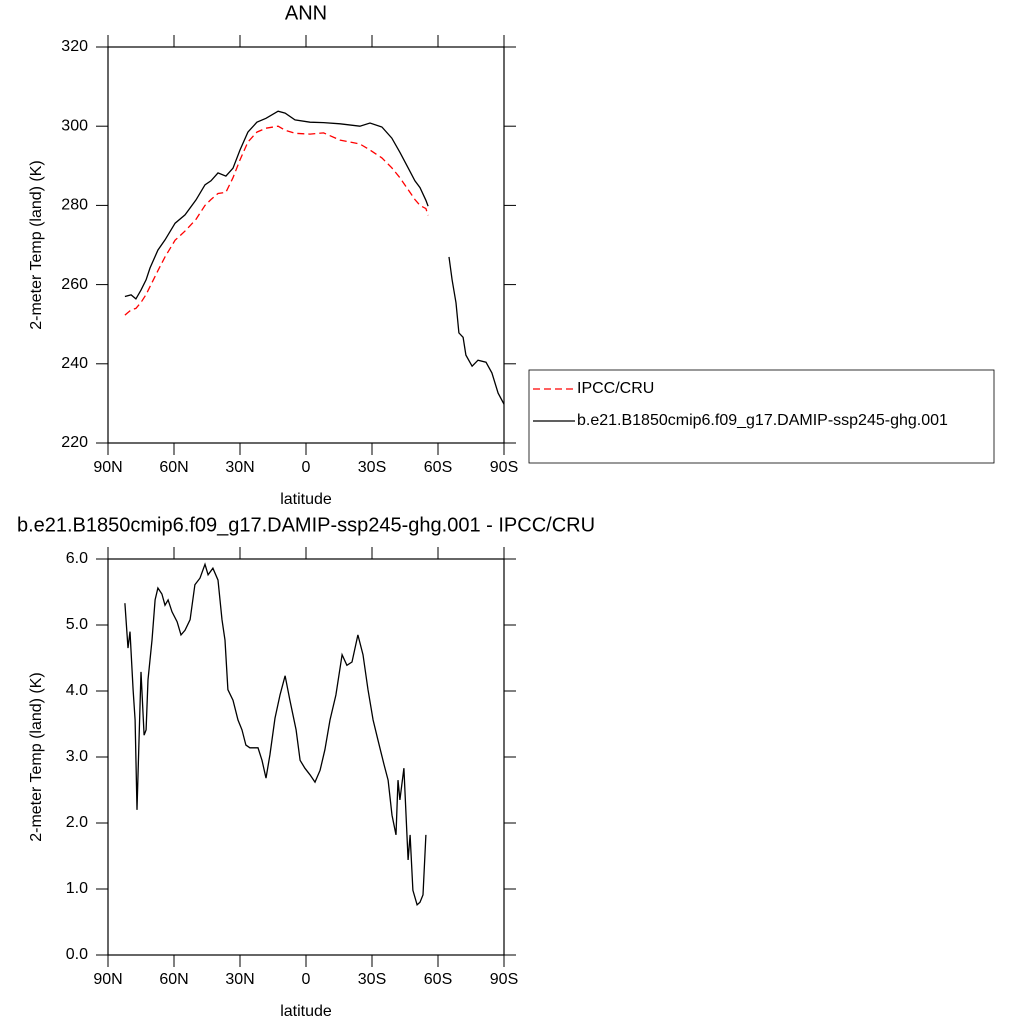  Describe the element at coordinates (77, 558) in the screenshot. I see `y-tick-label: 6.0` at that location.